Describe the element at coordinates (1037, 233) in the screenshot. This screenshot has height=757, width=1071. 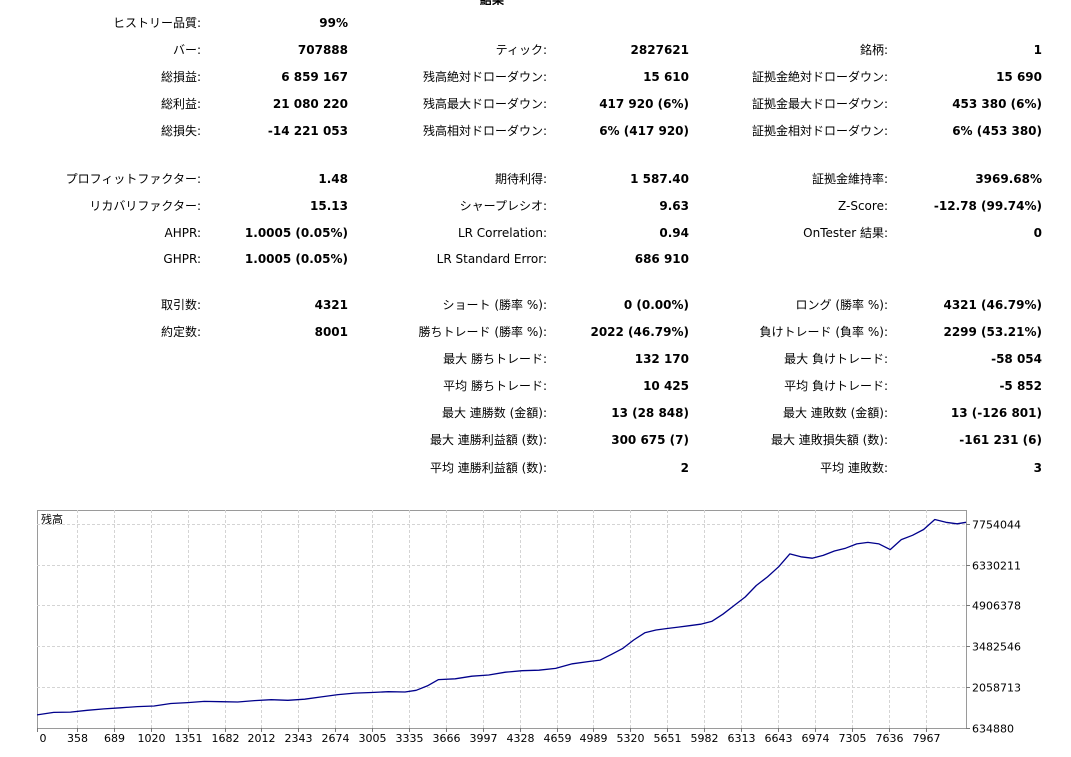
I see `stat-value: 0` at that location.